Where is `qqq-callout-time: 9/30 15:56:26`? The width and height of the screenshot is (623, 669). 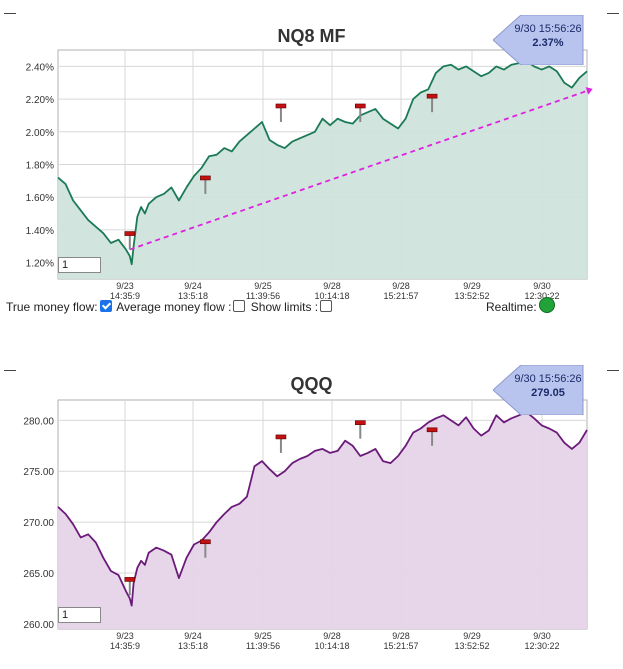
qqq-callout-time: 9/30 15:56:26 is located at coordinates (548, 379).